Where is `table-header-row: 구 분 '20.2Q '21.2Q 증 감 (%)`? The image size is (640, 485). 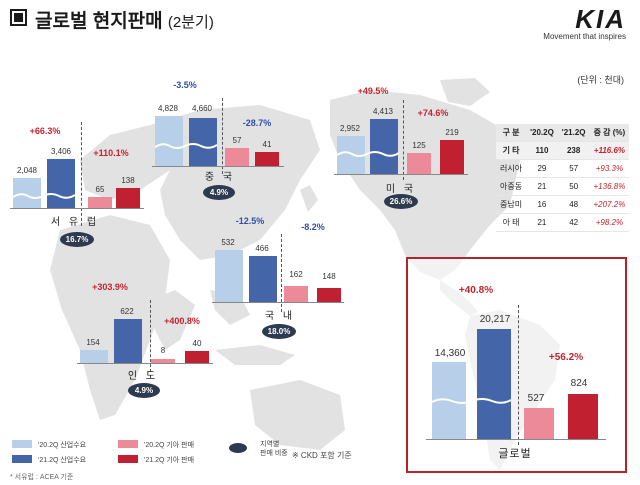 table-header-row: 구 분 '20.2Q '21.2Q 증 감 (%) is located at coordinates (563, 133).